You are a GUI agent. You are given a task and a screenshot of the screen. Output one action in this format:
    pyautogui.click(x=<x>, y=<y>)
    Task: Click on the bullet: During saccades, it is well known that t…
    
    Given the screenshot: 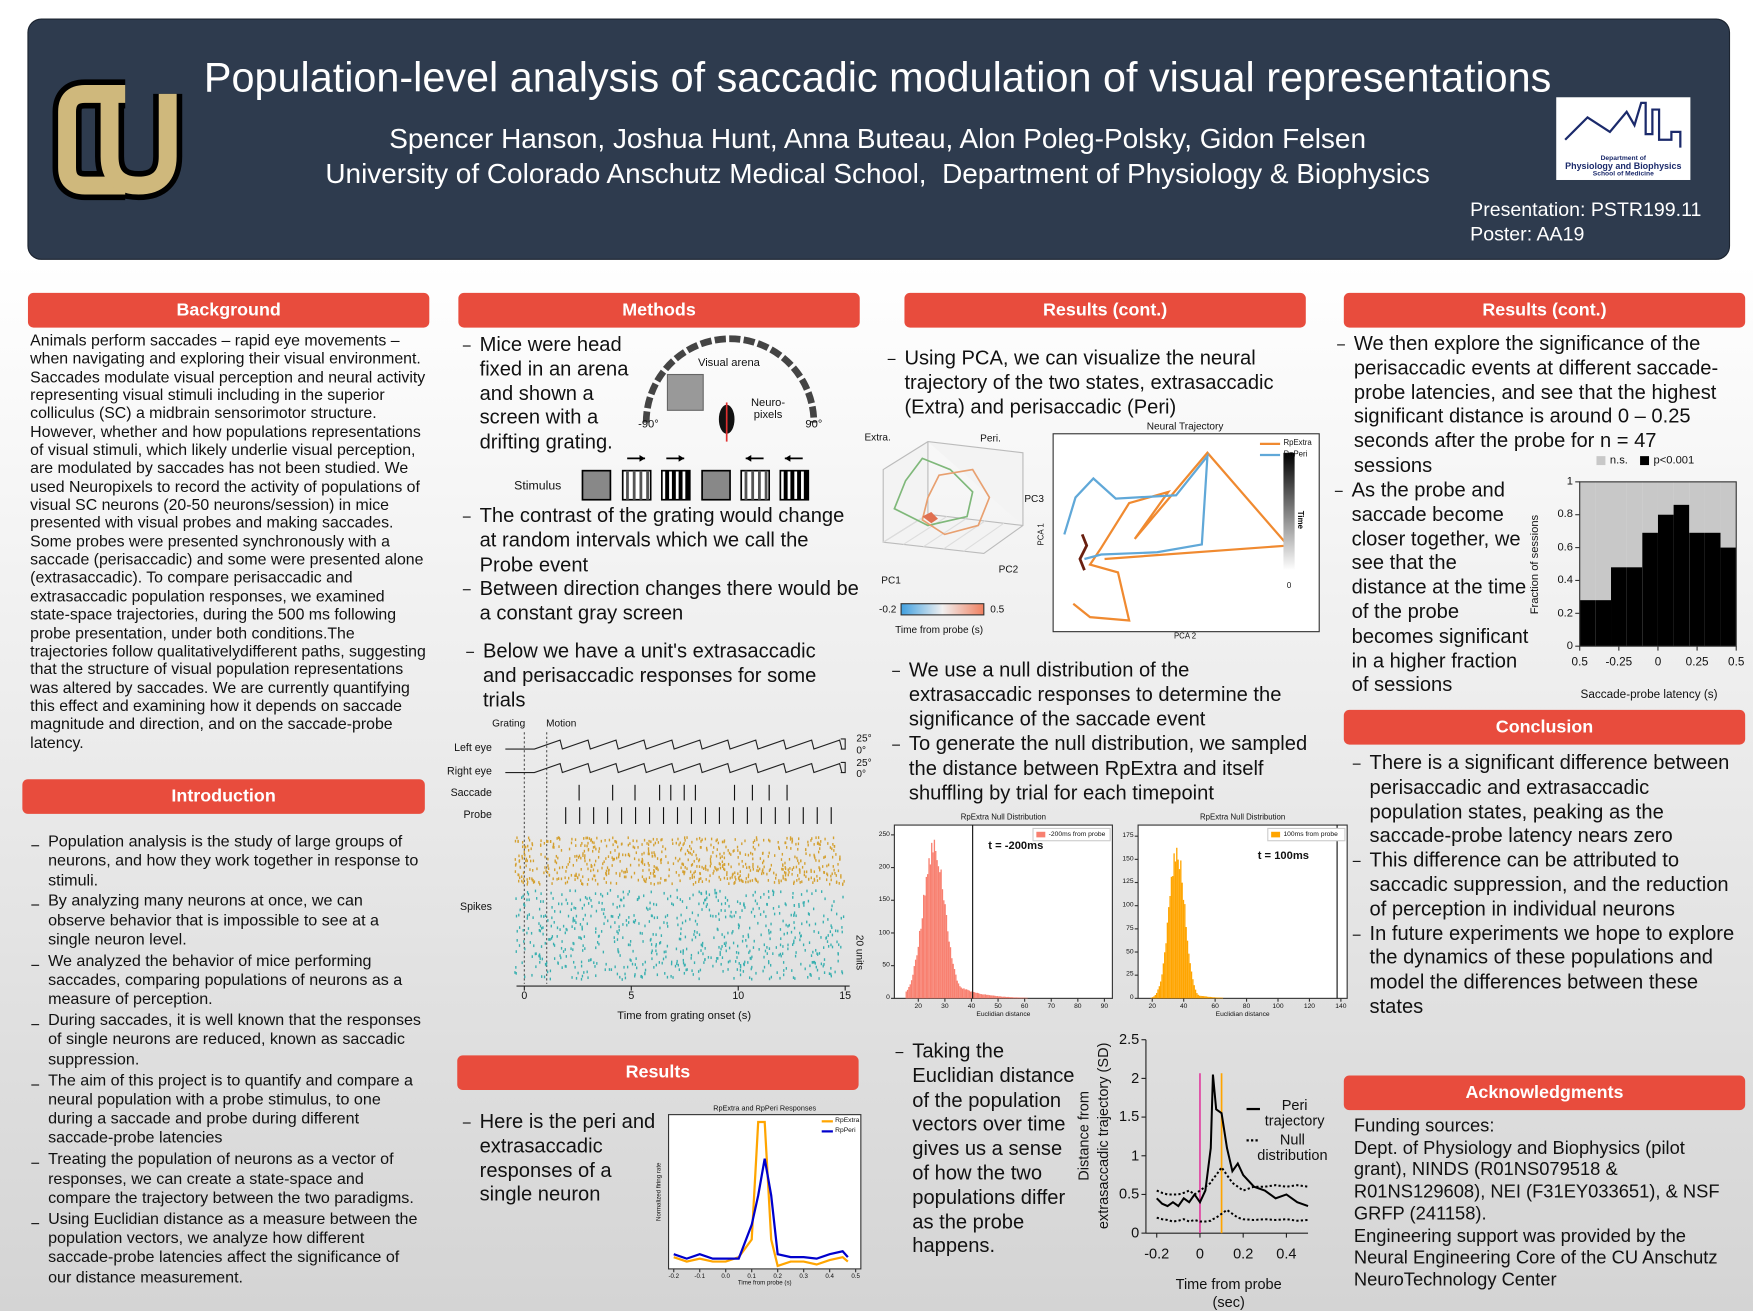 What is the action you would take?
    pyautogui.click(x=227, y=1041)
    